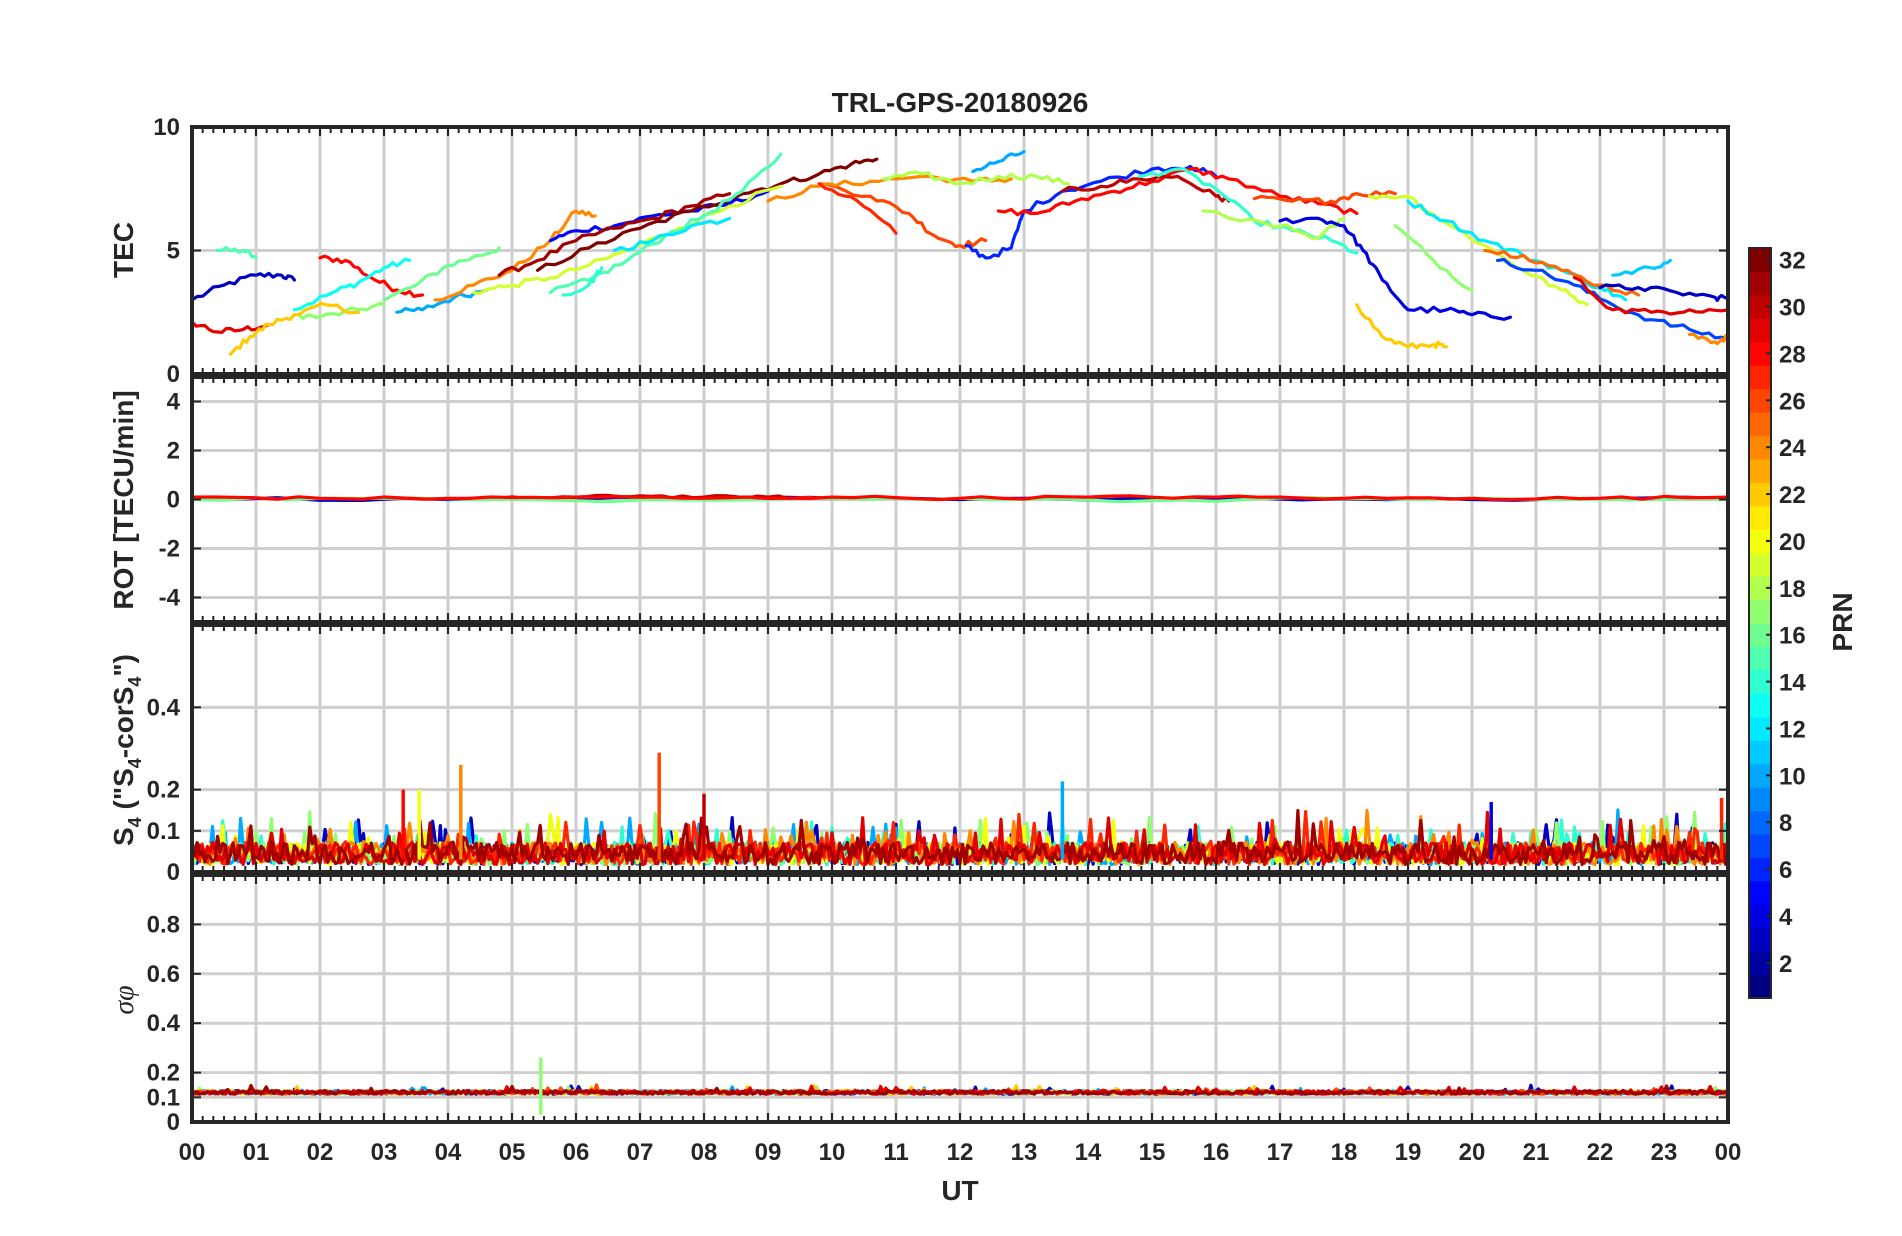 The width and height of the screenshot is (1902, 1236). I want to click on y-tick-label: 2, so click(173, 451).